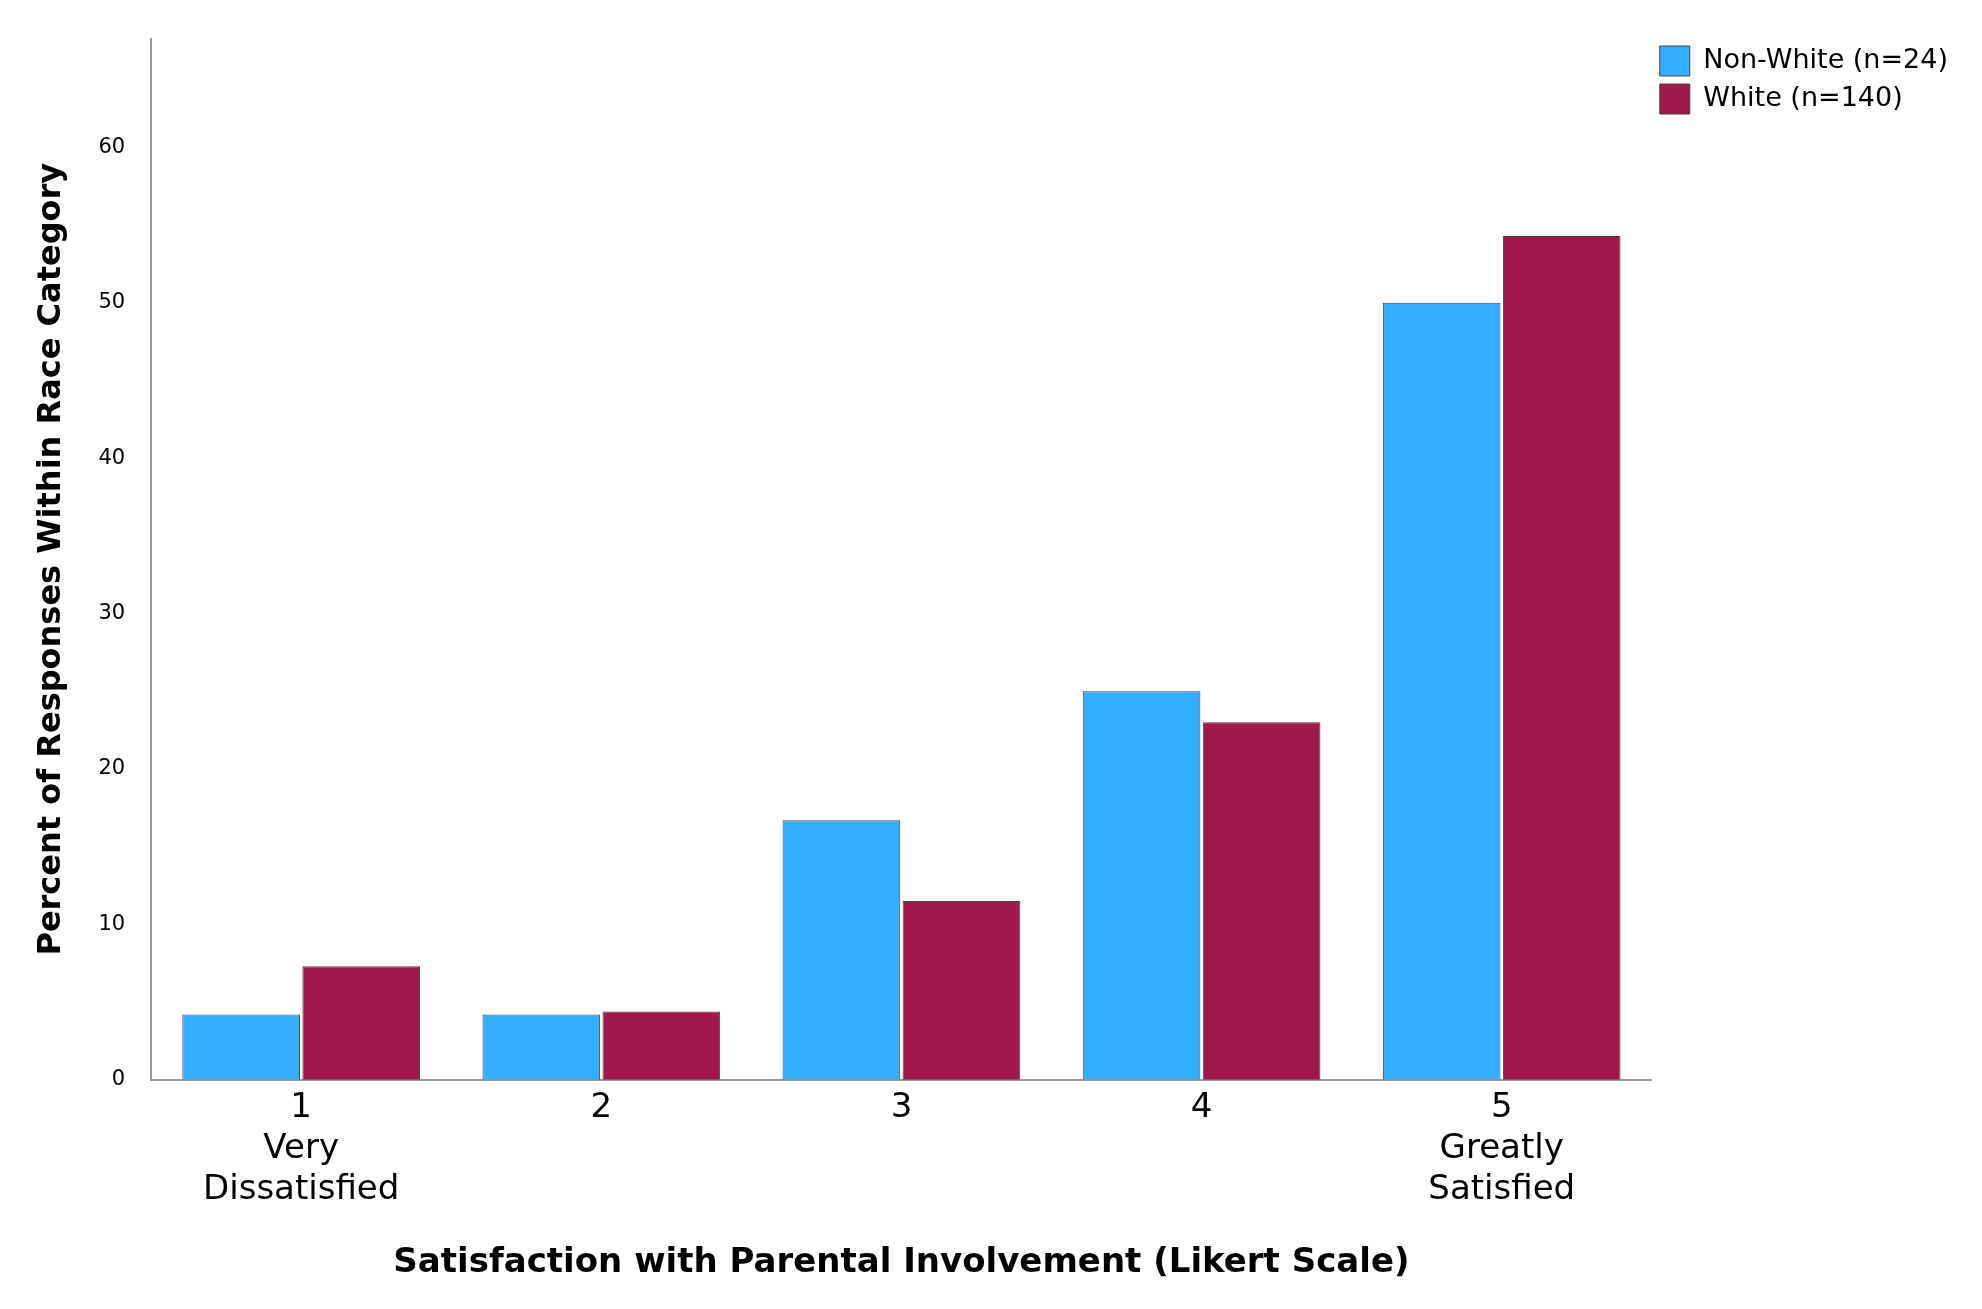 This screenshot has width=1982, height=1309. Describe the element at coordinates (112, 301) in the screenshot. I see `y-tick-label: 50` at that location.